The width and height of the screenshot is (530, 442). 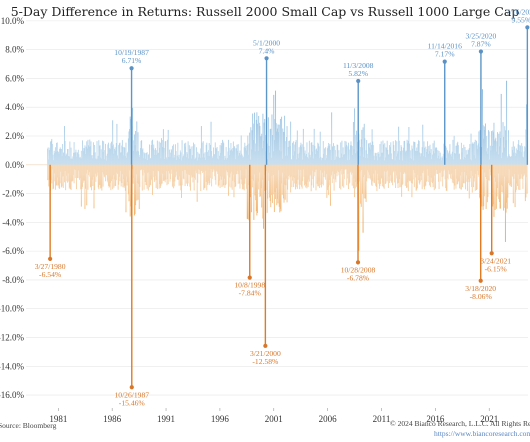 What do you see at coordinates (328, 419) in the screenshot?
I see `x-tick-label: 2006` at bounding box center [328, 419].